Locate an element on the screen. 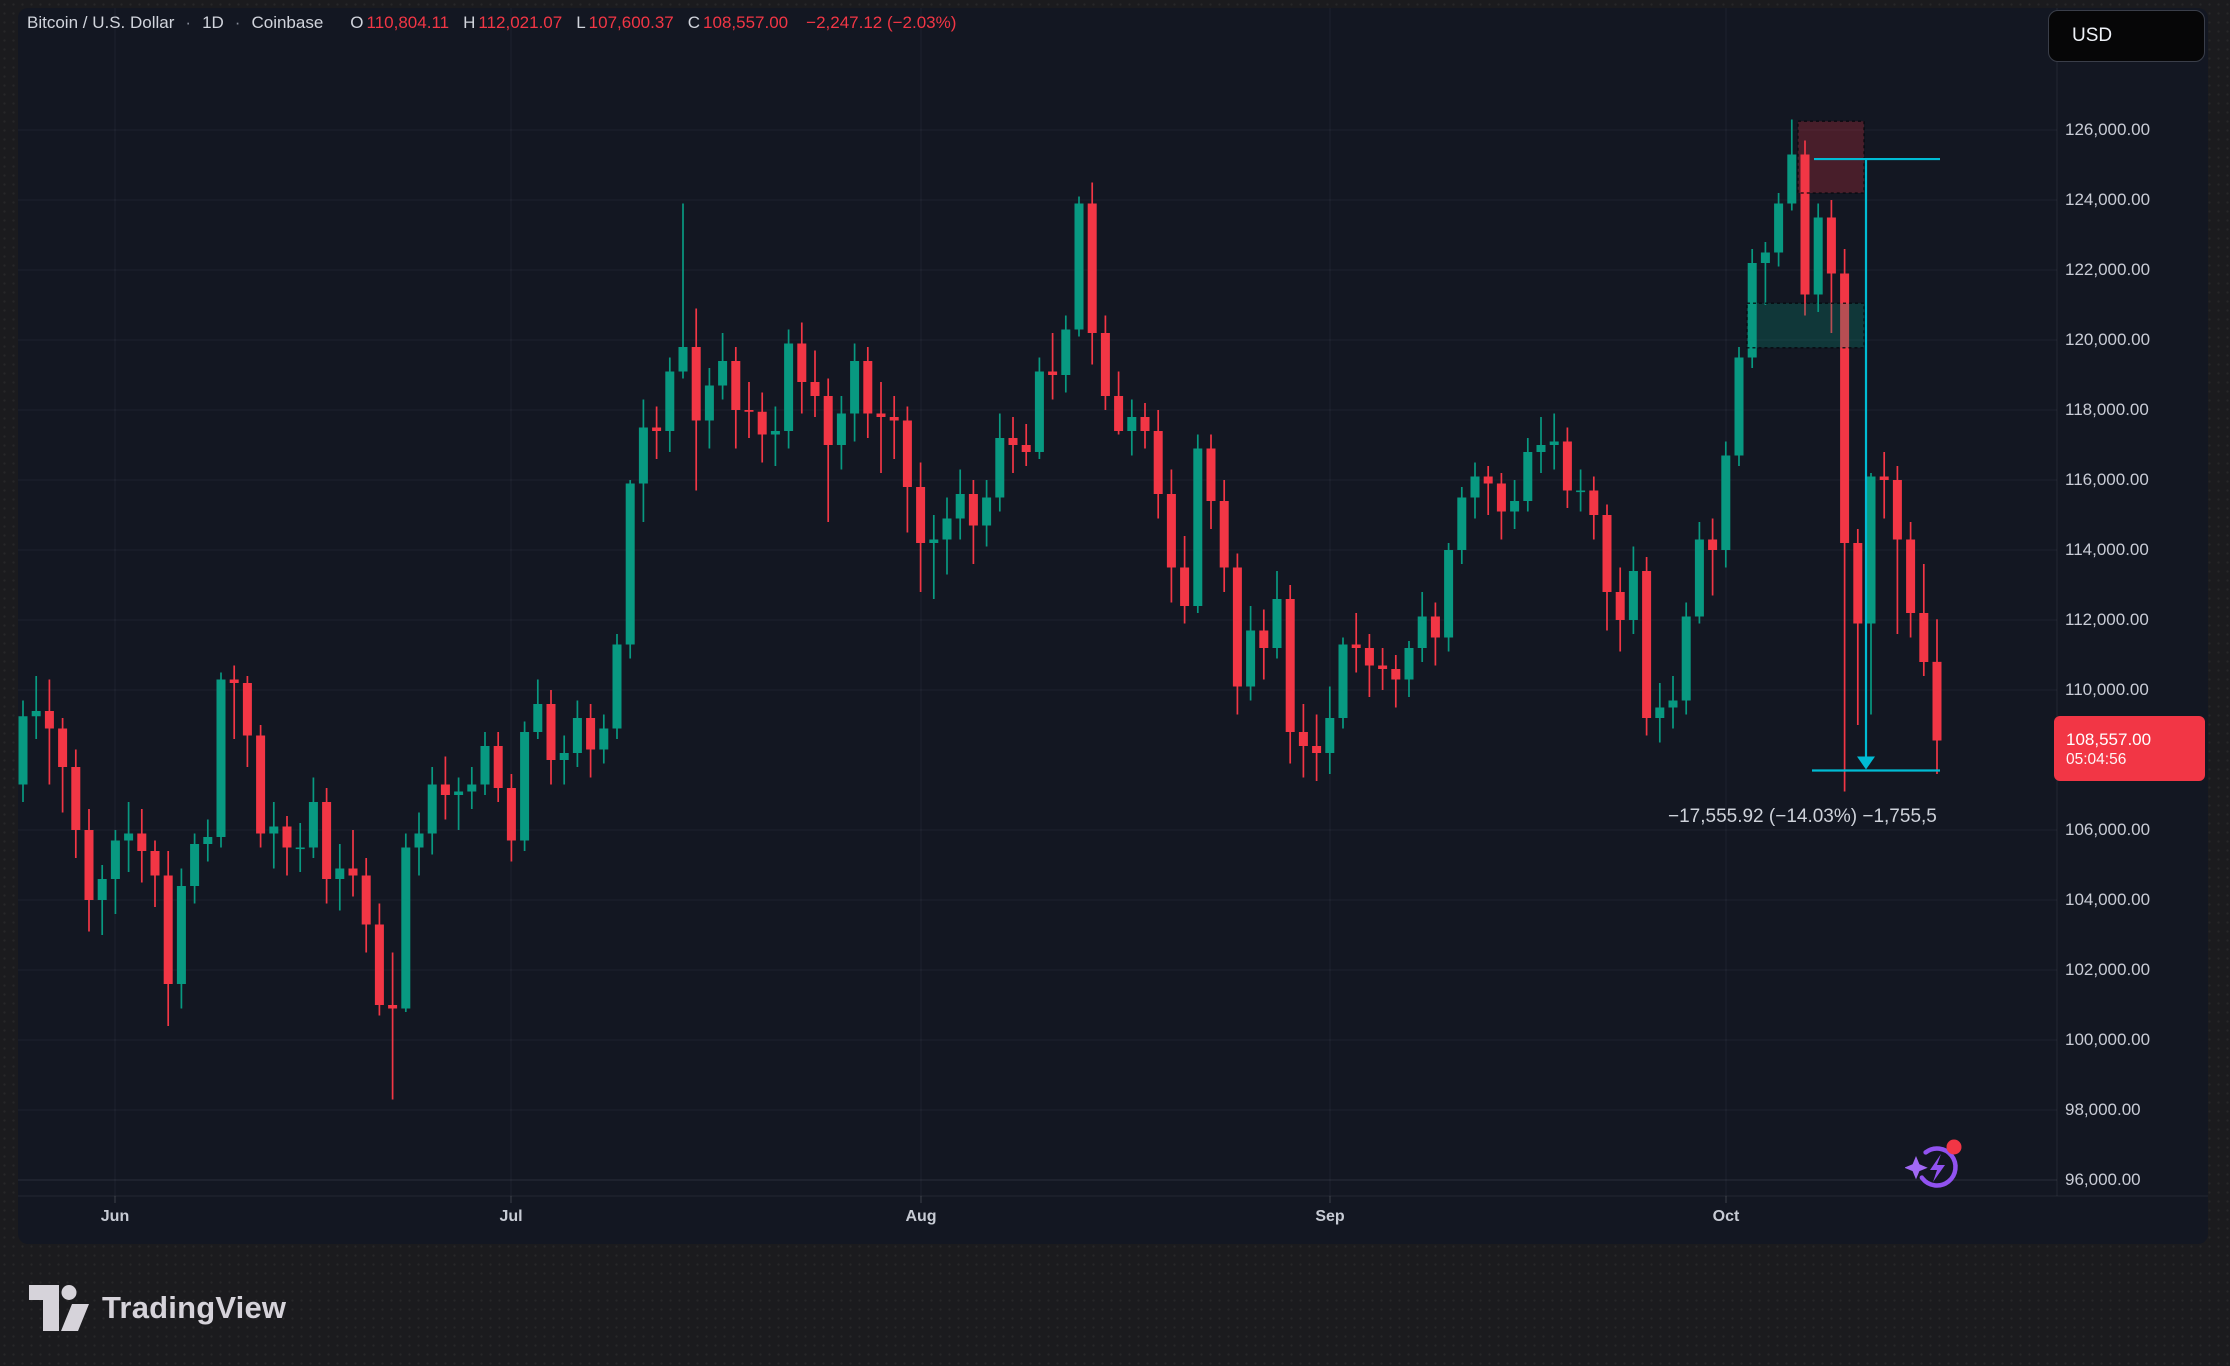 This screenshot has width=2230, height=1366. price-axis-label: 116,000.00 is located at coordinates (2107, 479).